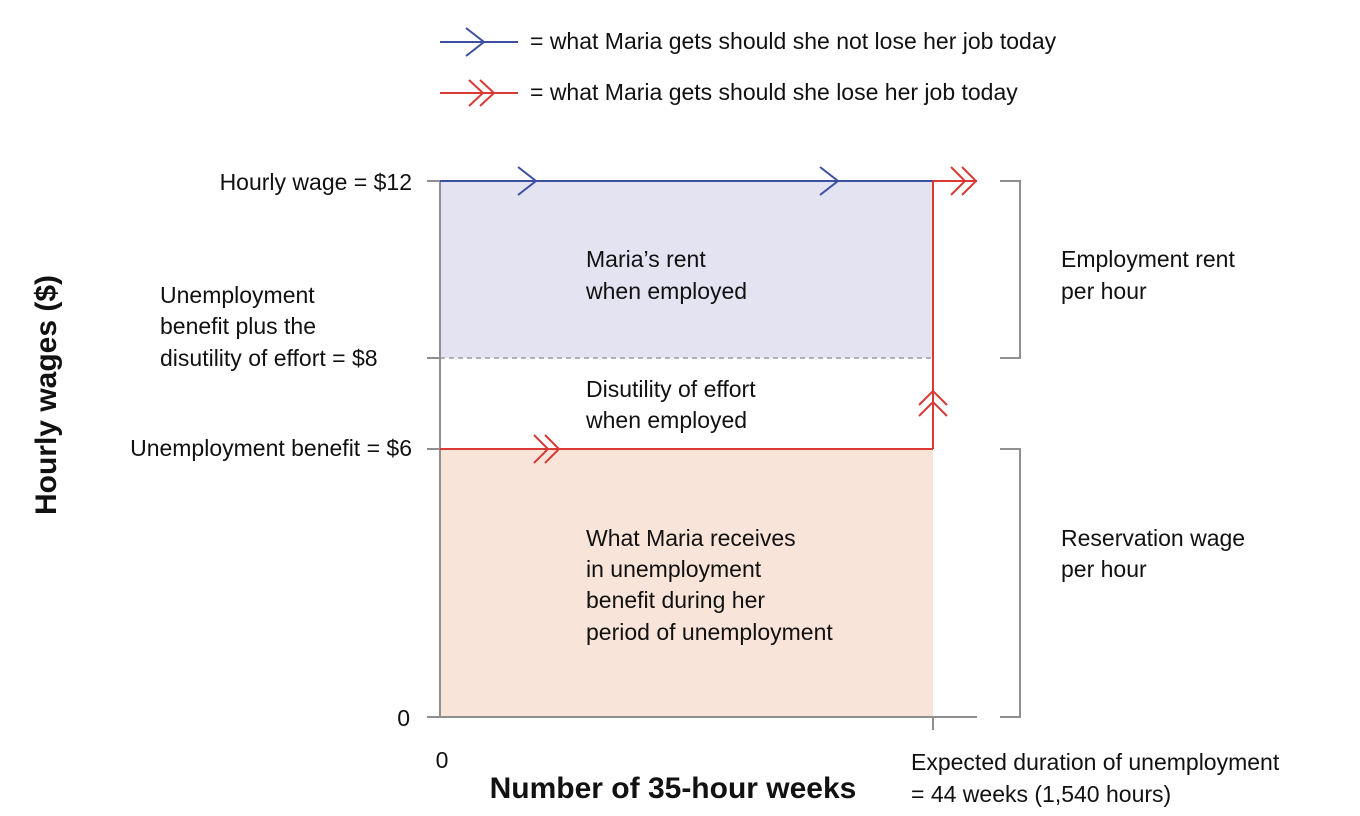 The image size is (1360, 816). Describe the element at coordinates (1151, 275) in the screenshot. I see `employment-rent-label: Employment rent per hour` at that location.